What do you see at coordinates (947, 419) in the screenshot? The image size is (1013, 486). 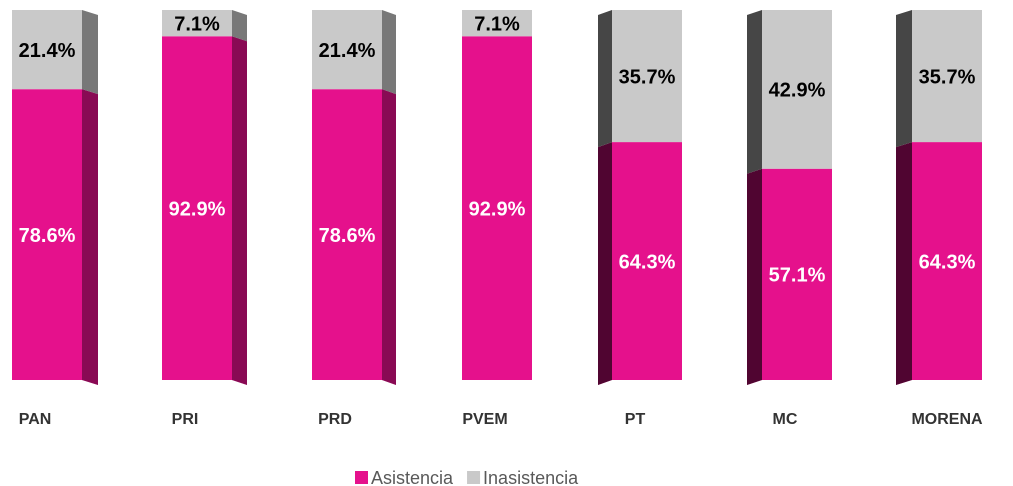 I see `x-tick-label: MORENA` at bounding box center [947, 419].